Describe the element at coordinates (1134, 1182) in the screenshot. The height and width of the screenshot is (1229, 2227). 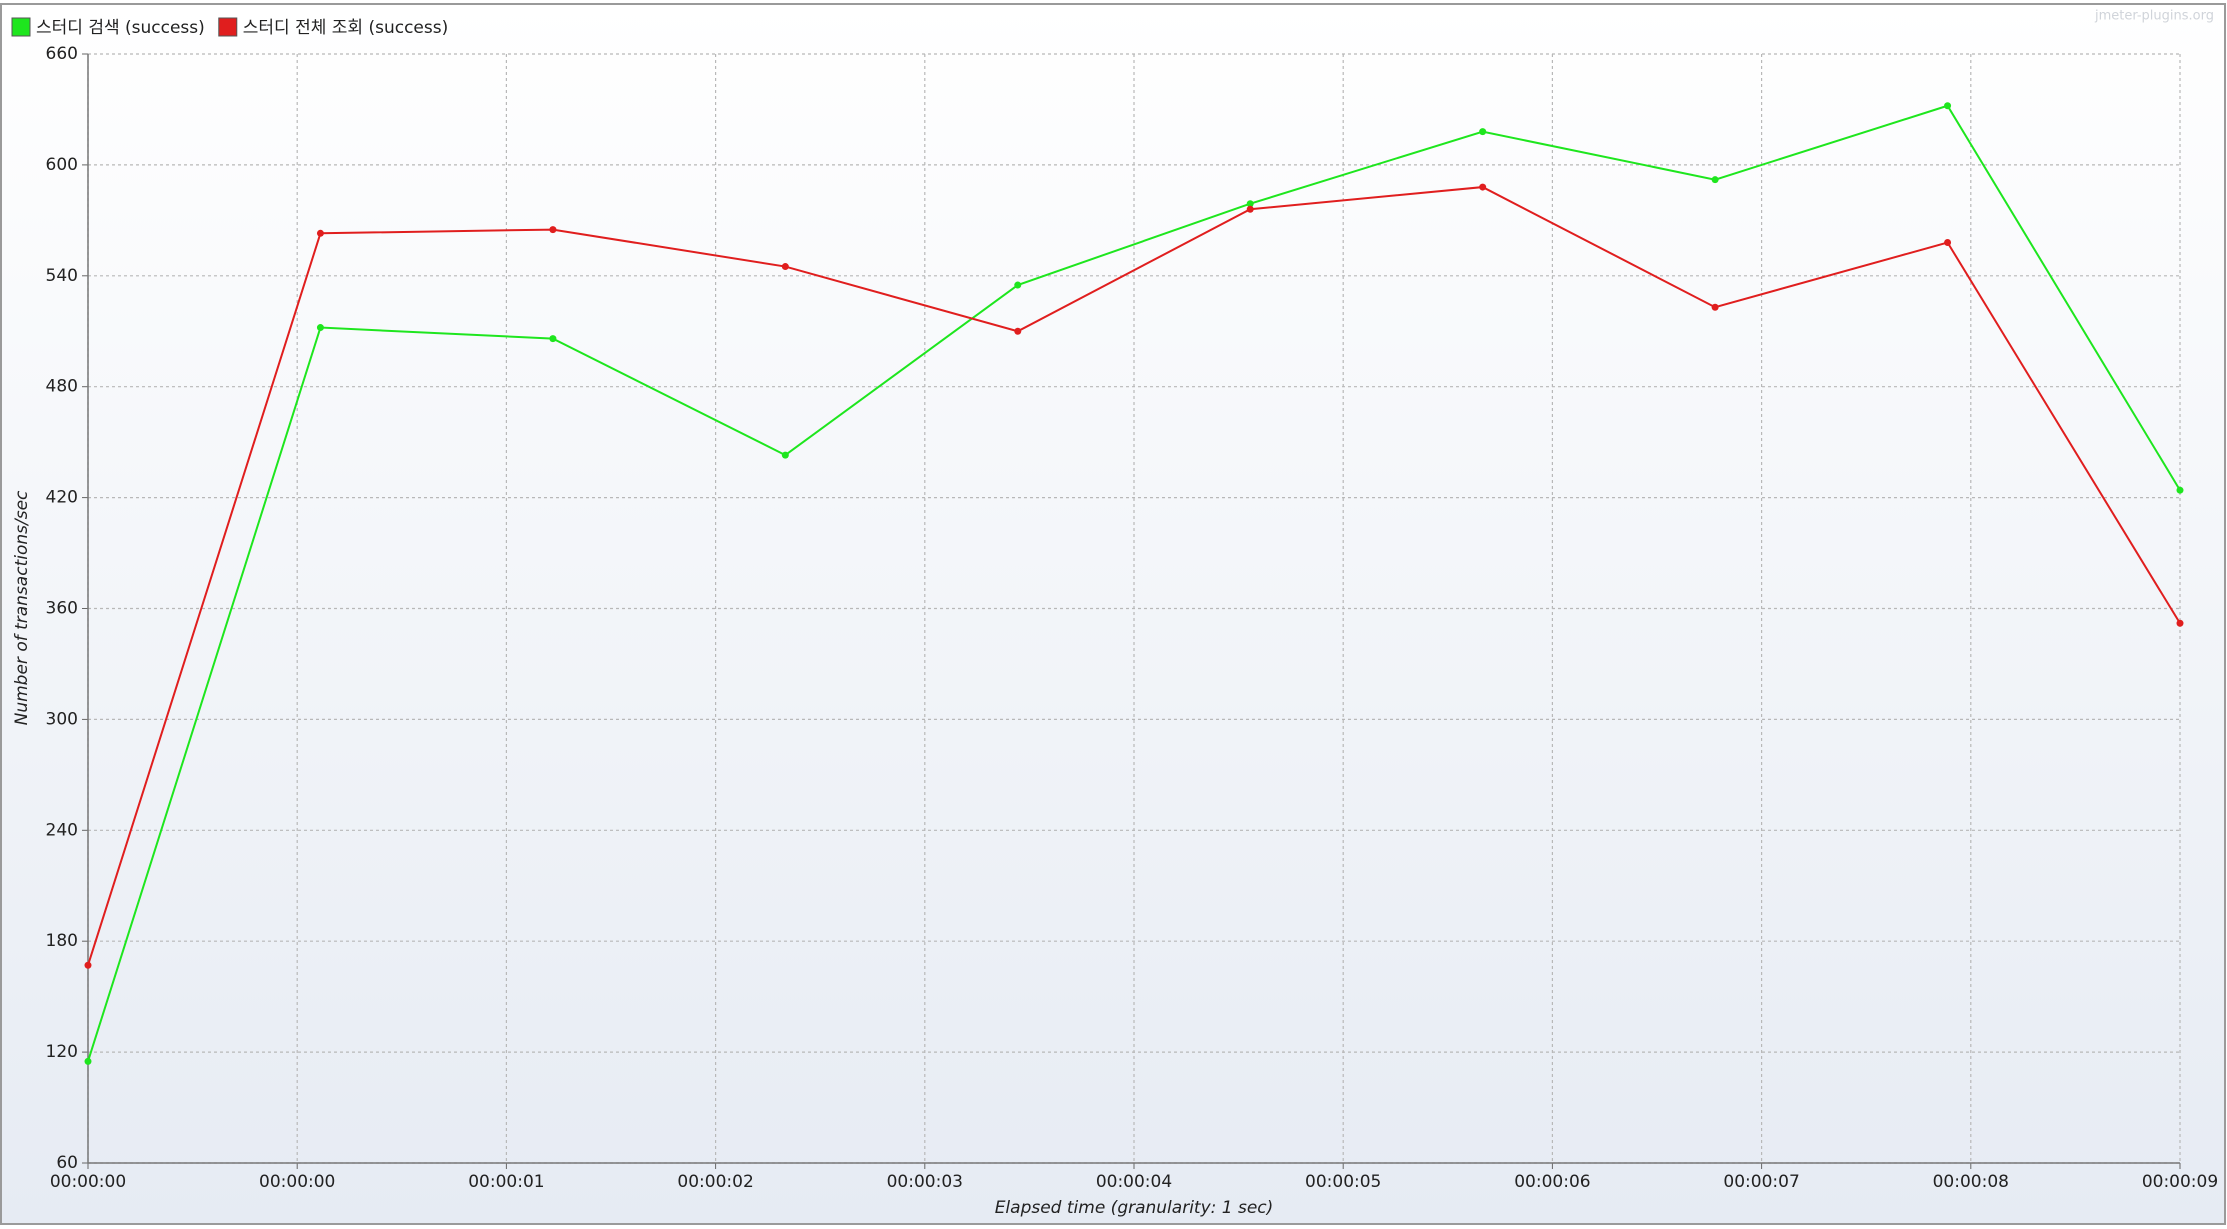
I see `x-tick-label: 00:00:04` at that location.